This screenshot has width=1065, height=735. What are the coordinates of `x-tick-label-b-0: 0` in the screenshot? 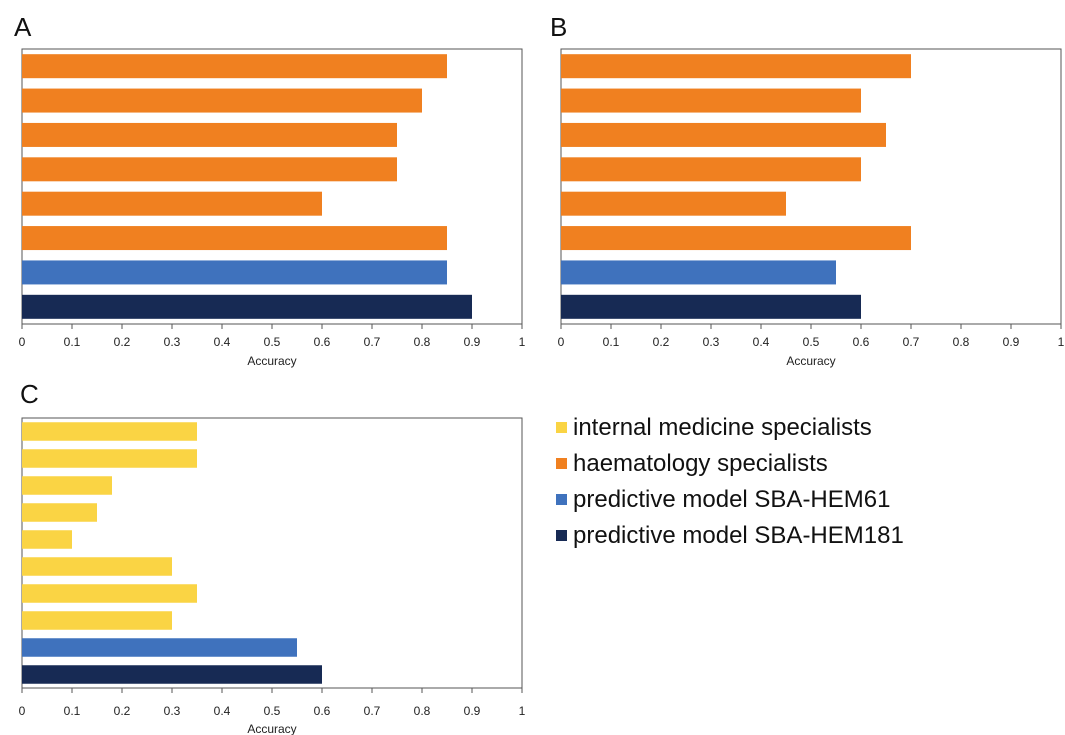 It's located at (561, 342).